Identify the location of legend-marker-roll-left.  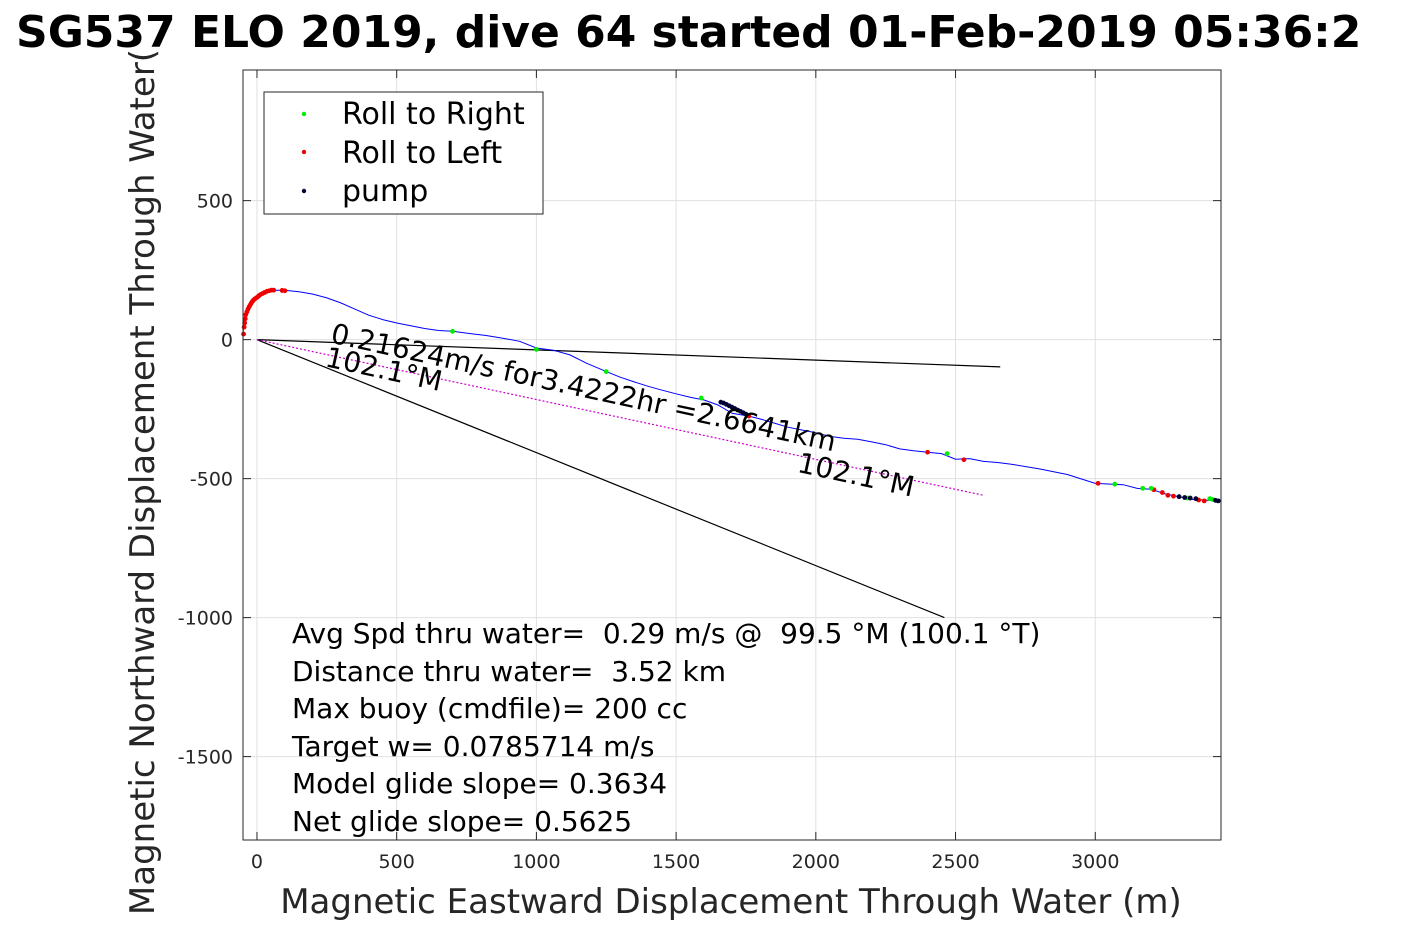
(304, 152).